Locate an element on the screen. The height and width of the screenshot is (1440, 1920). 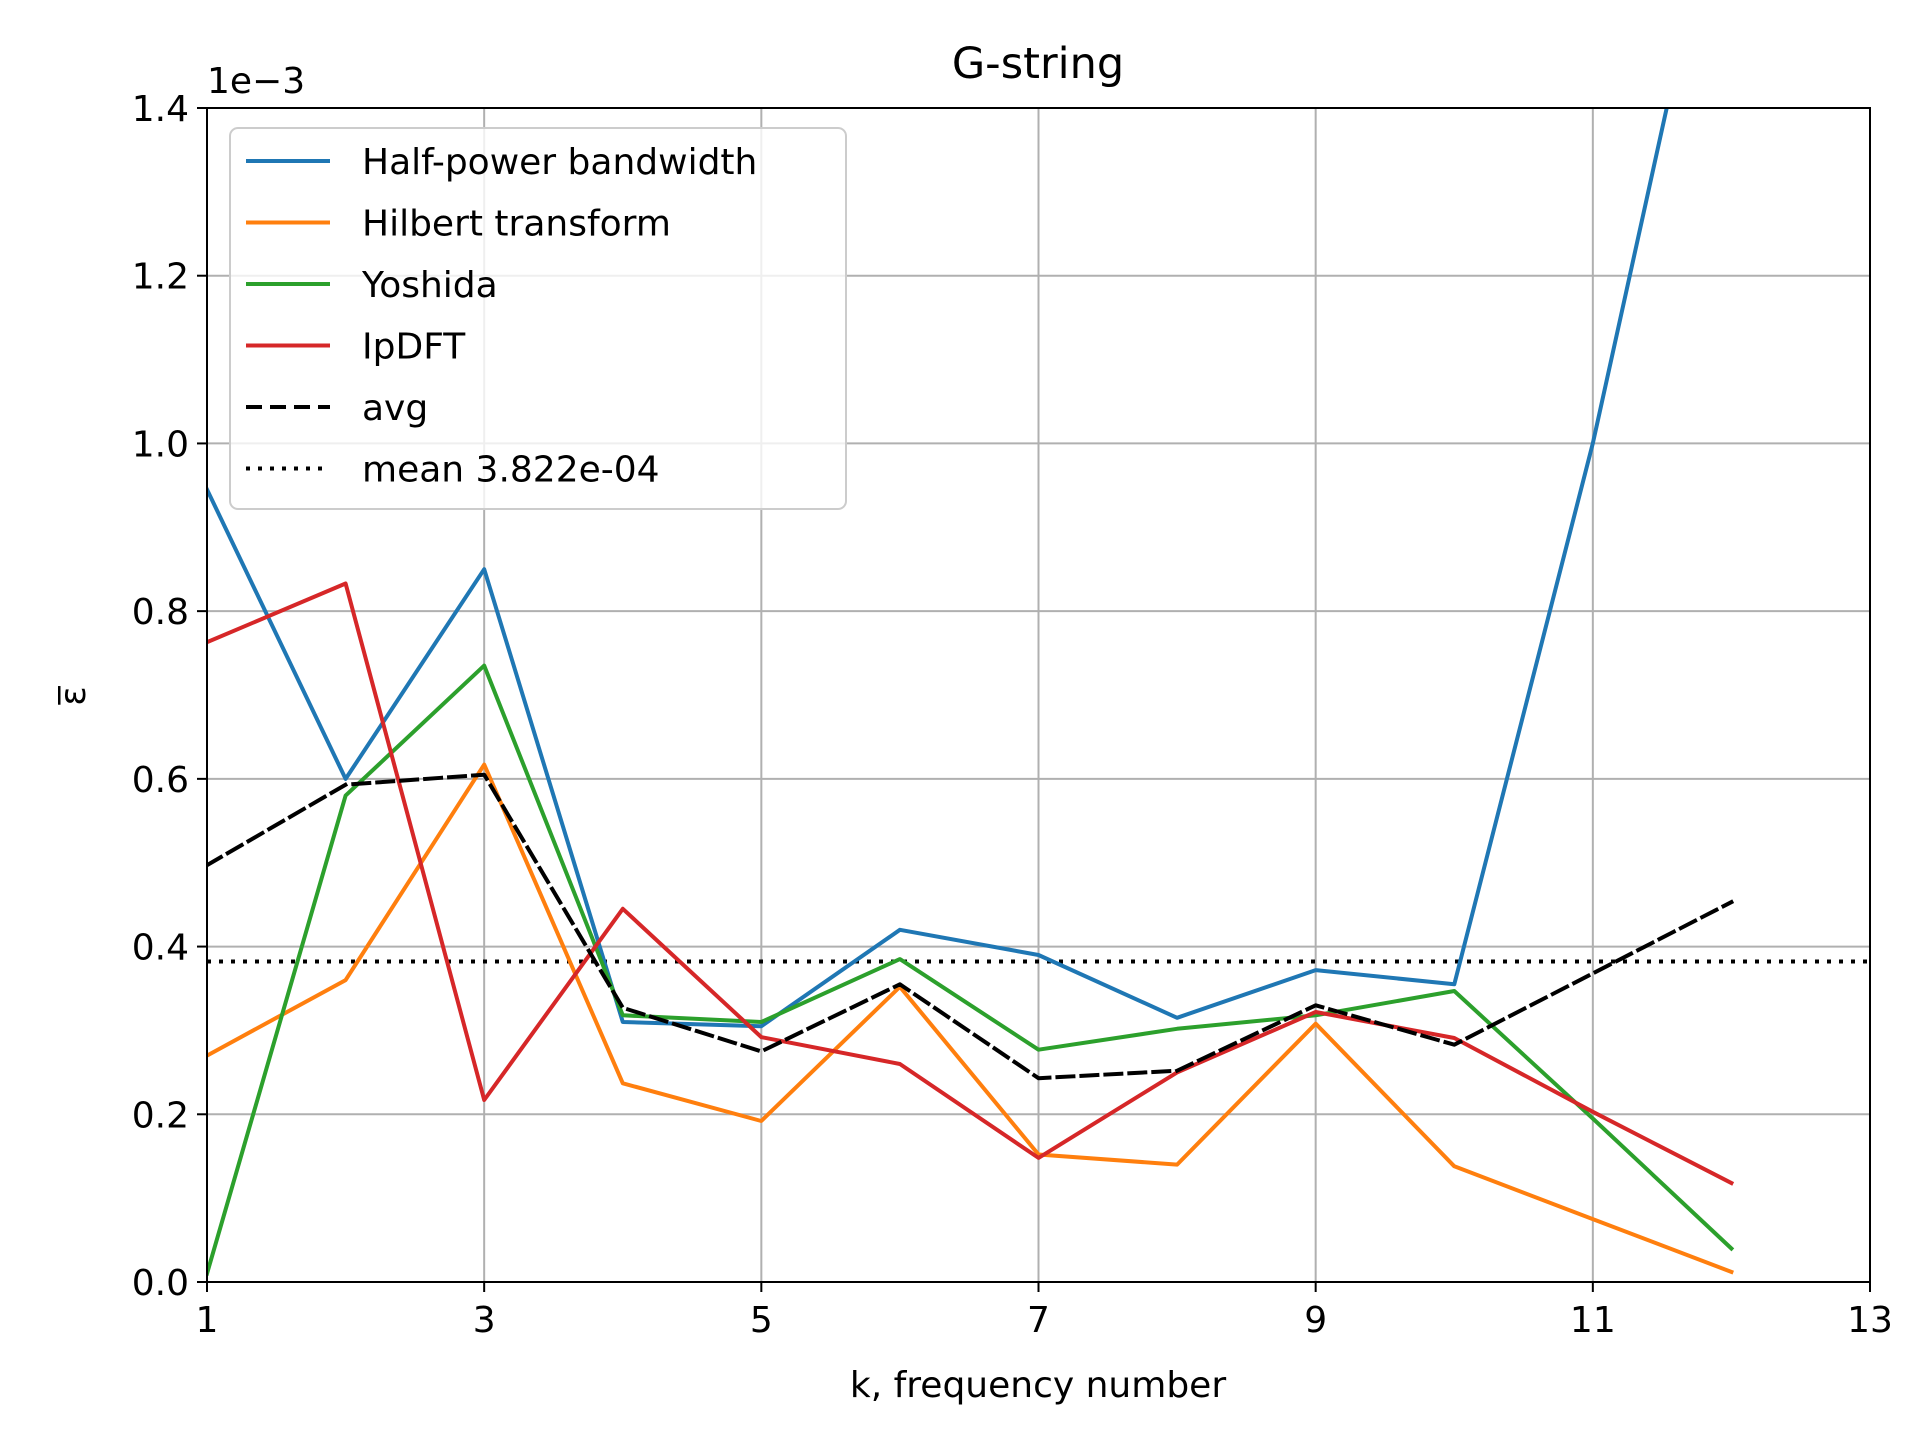
legend-label: avg is located at coordinates (395, 408).